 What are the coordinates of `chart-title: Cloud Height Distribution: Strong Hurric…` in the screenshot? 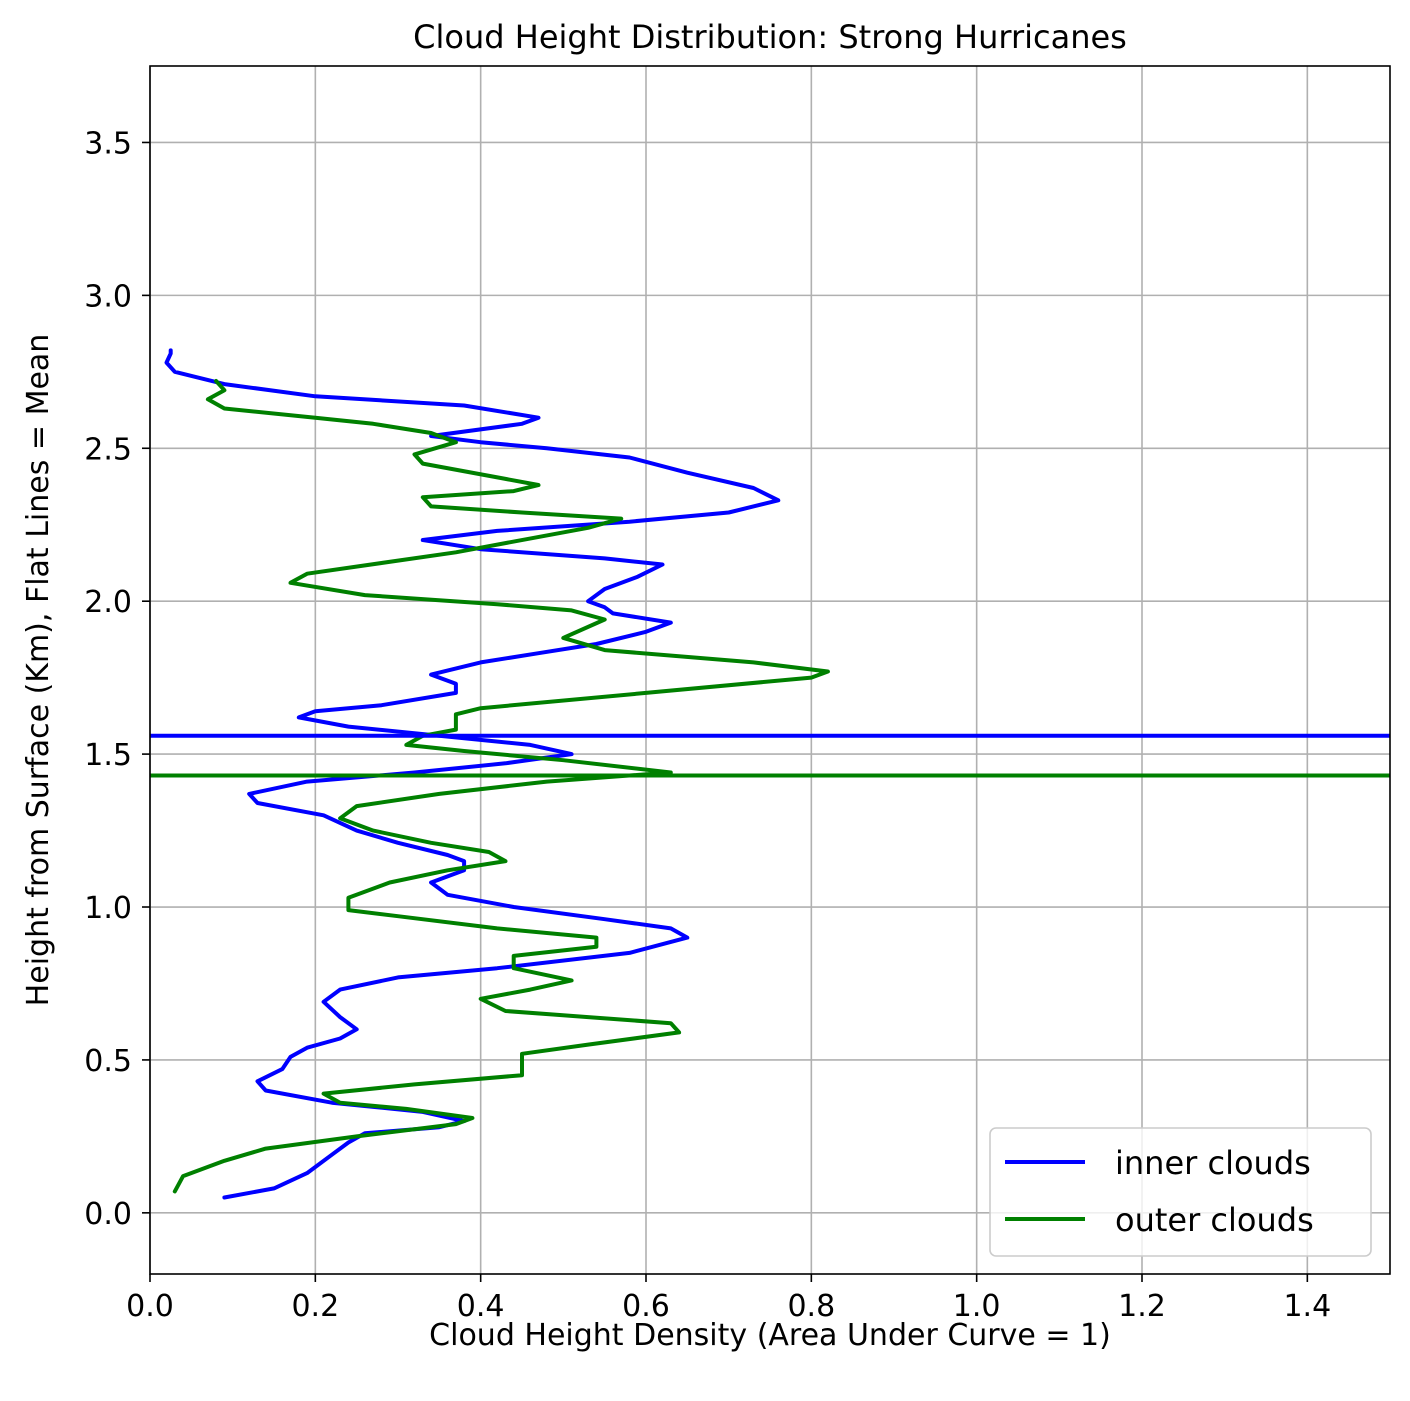 It's located at (770, 37).